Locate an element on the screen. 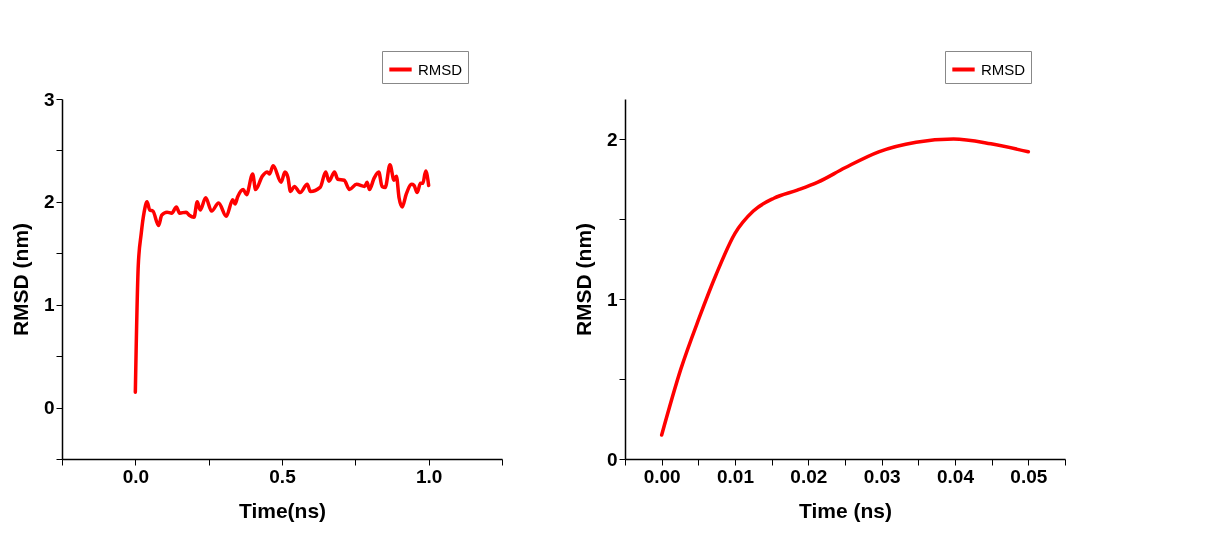  x-tick-label: 0.02 is located at coordinates (809, 476).